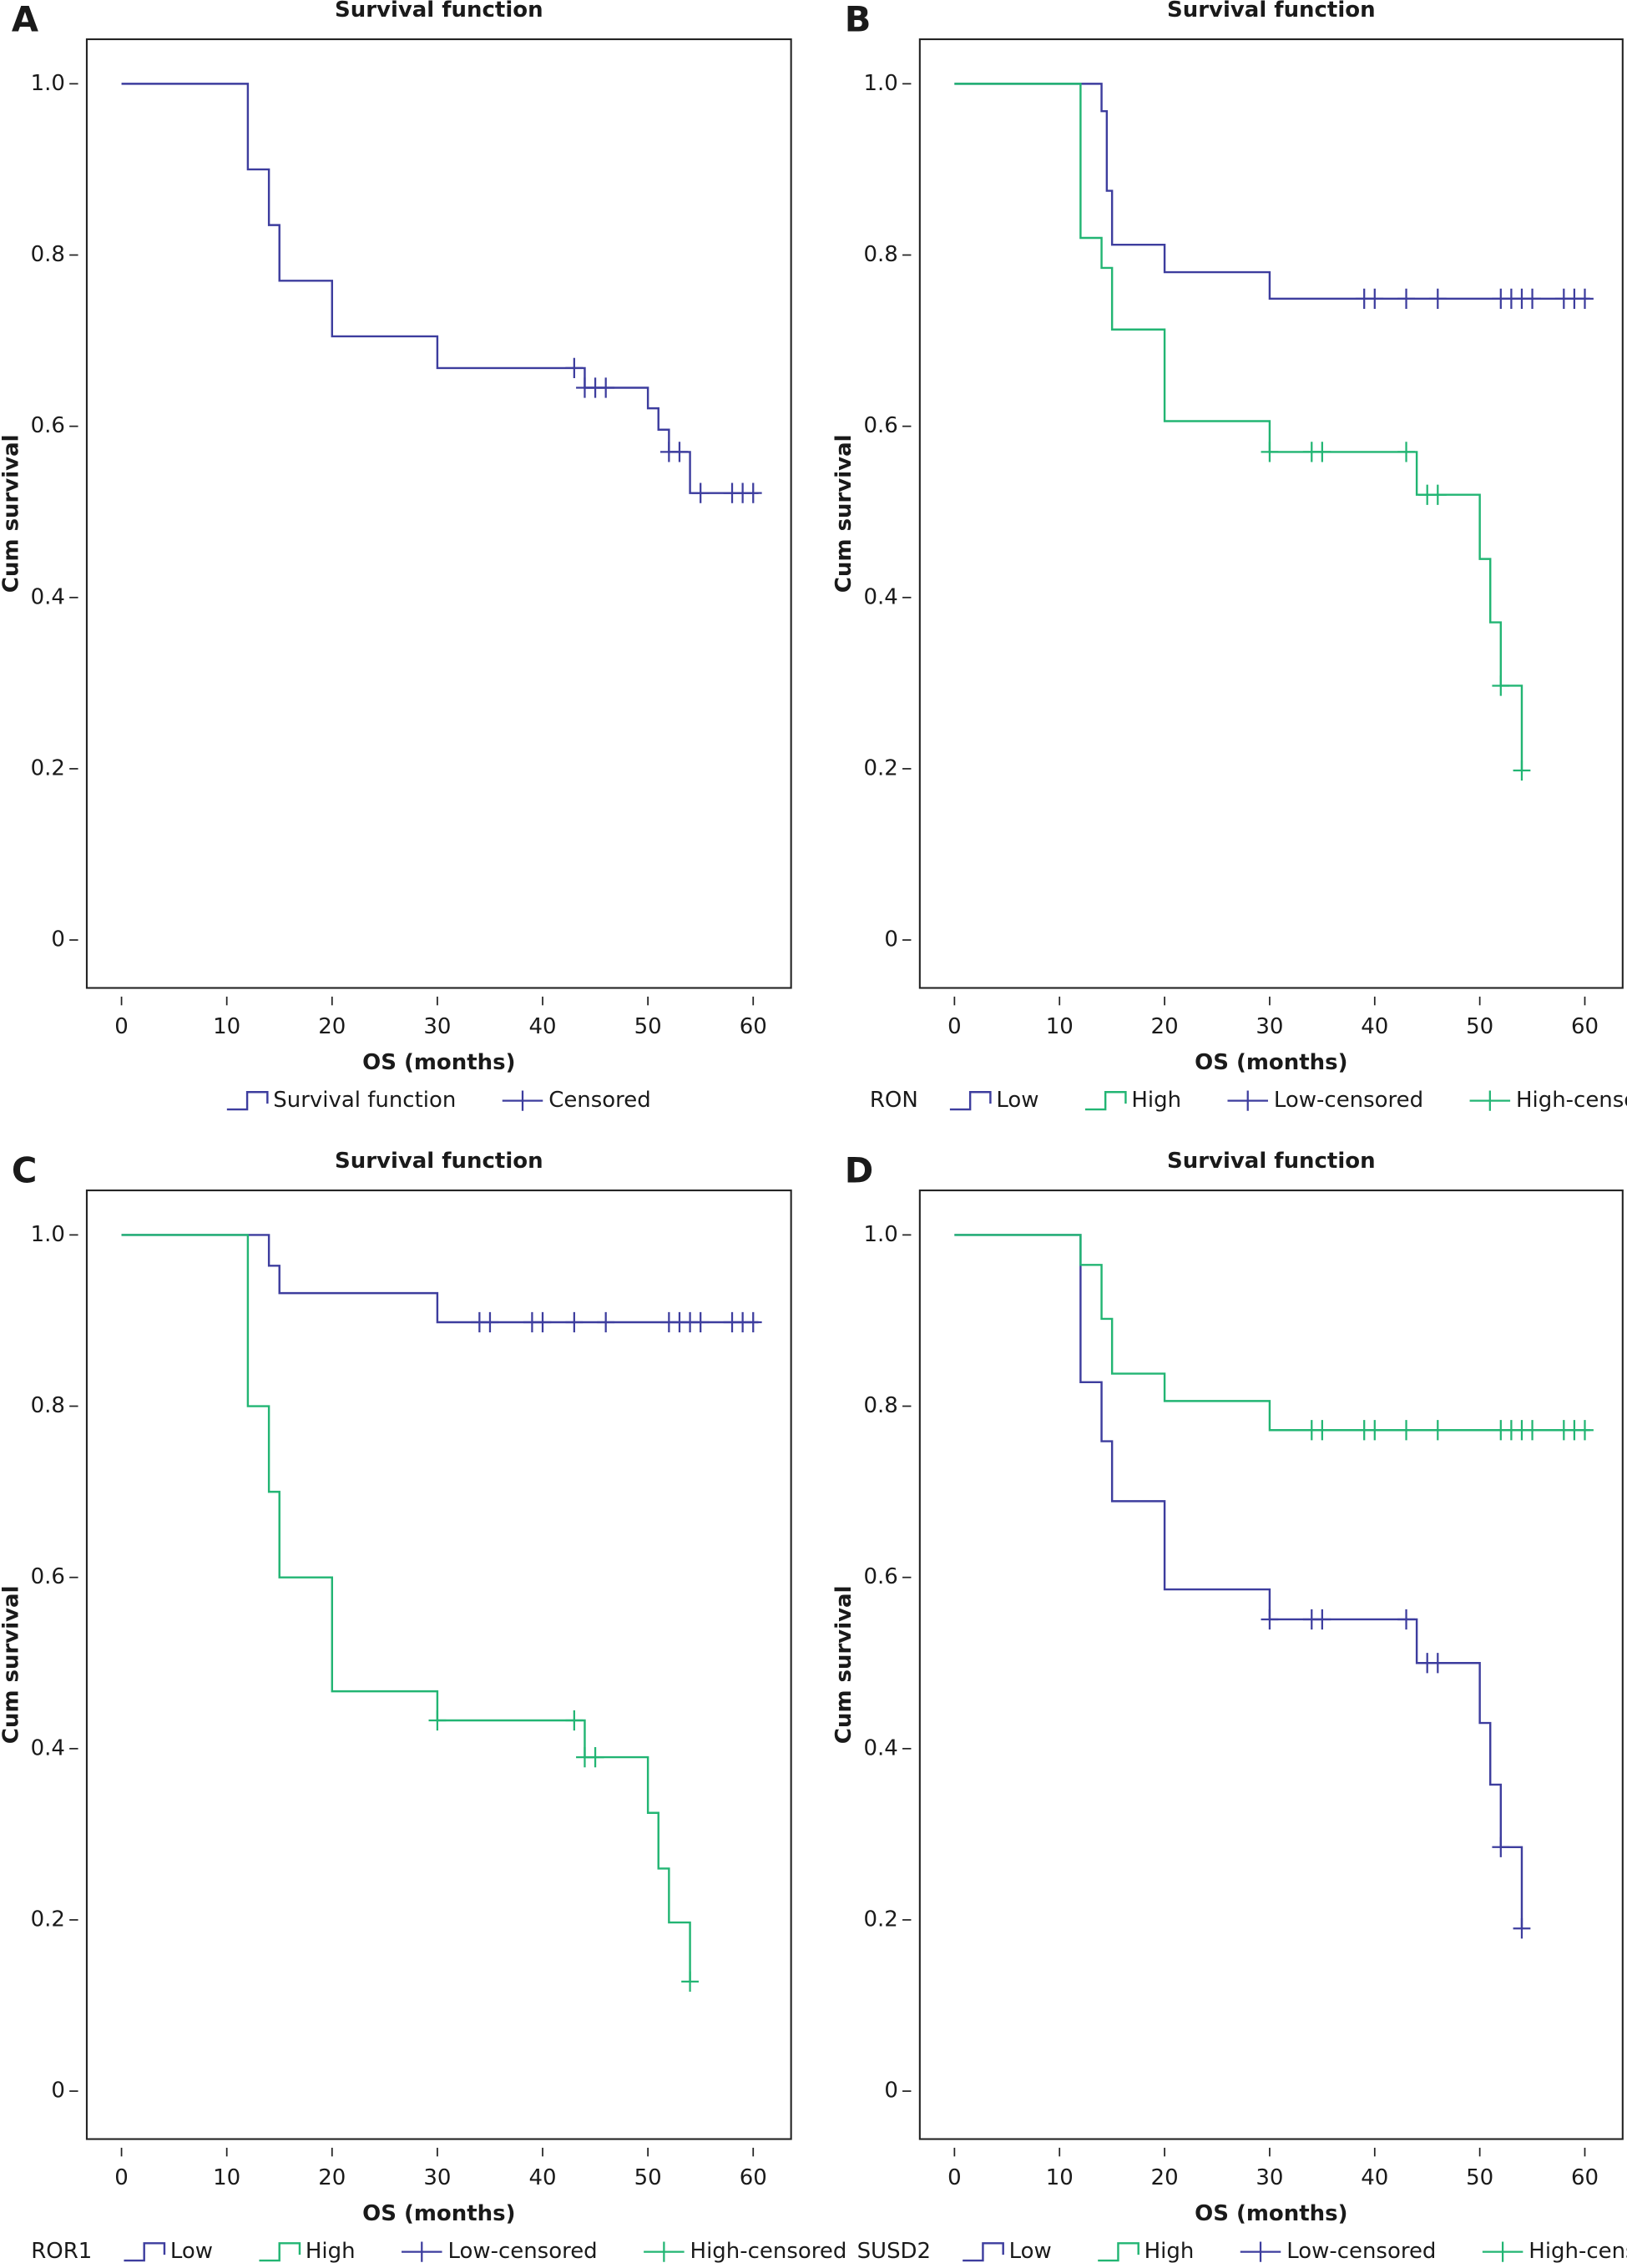 The width and height of the screenshot is (1627, 2268). What do you see at coordinates (25, 19) in the screenshot?
I see `panel-label: A` at bounding box center [25, 19].